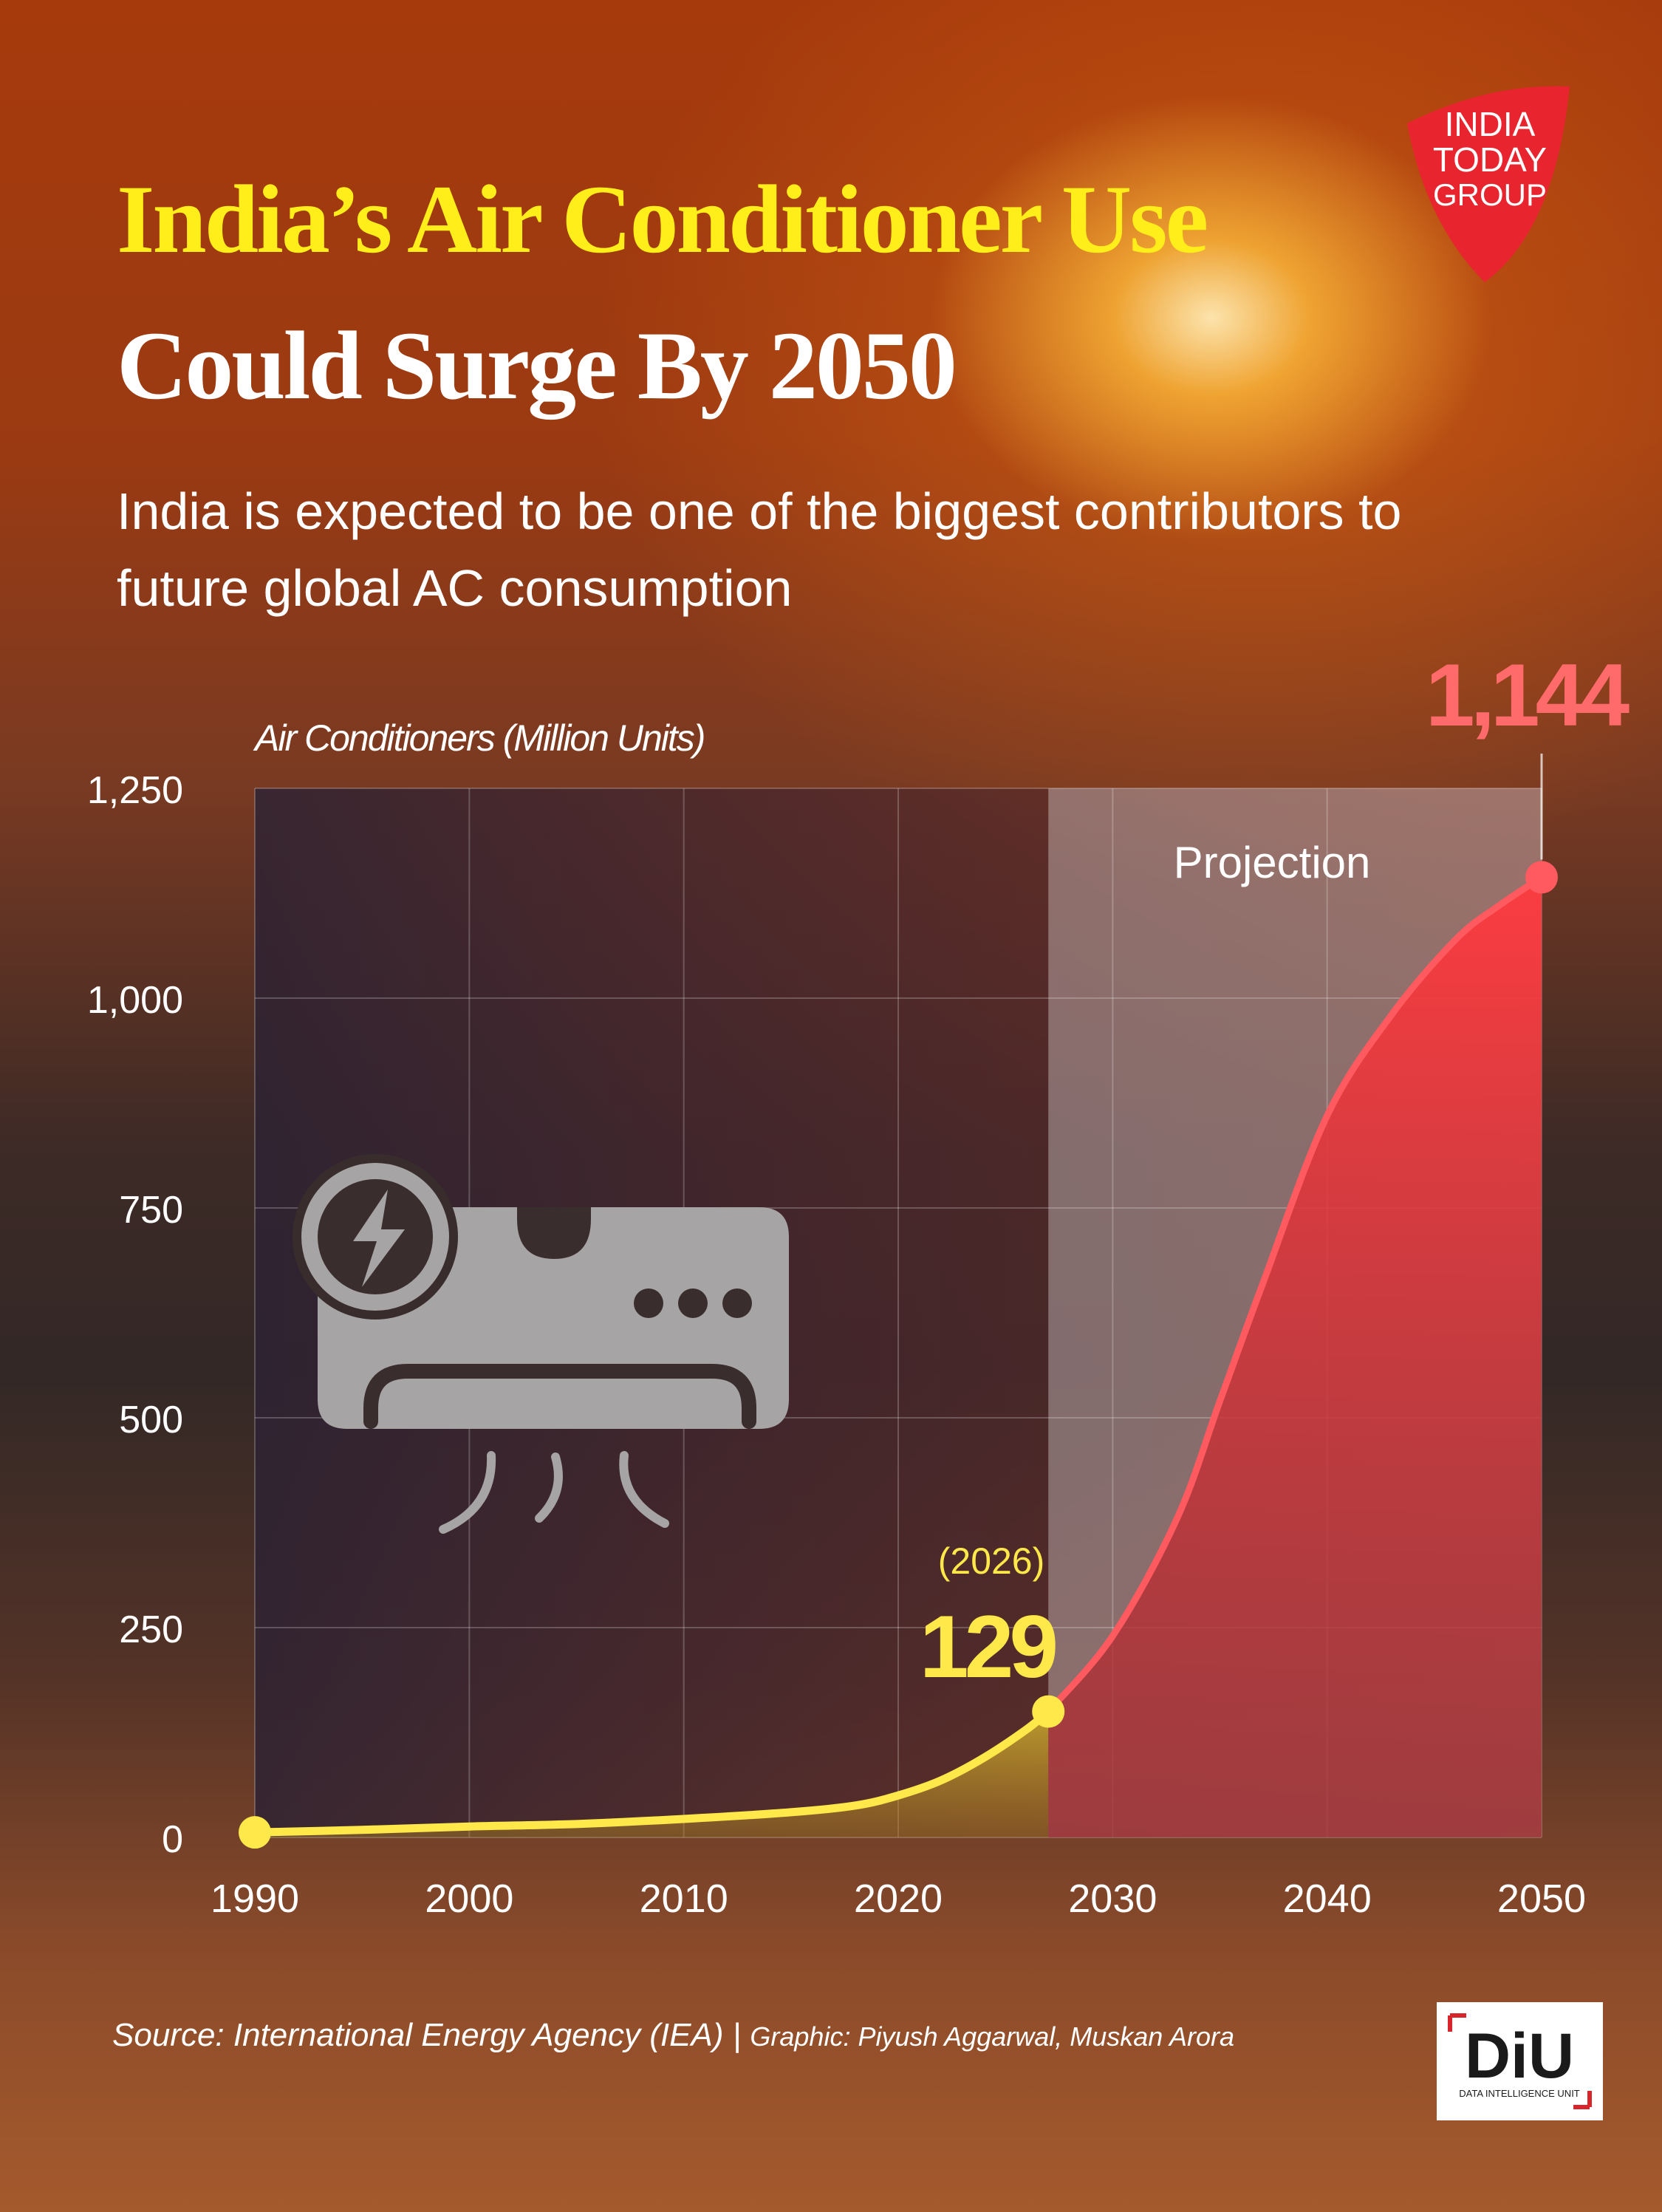 This screenshot has height=2212, width=1662. Describe the element at coordinates (135, 1001) in the screenshot. I see `y-tick-label: 1,000` at that location.